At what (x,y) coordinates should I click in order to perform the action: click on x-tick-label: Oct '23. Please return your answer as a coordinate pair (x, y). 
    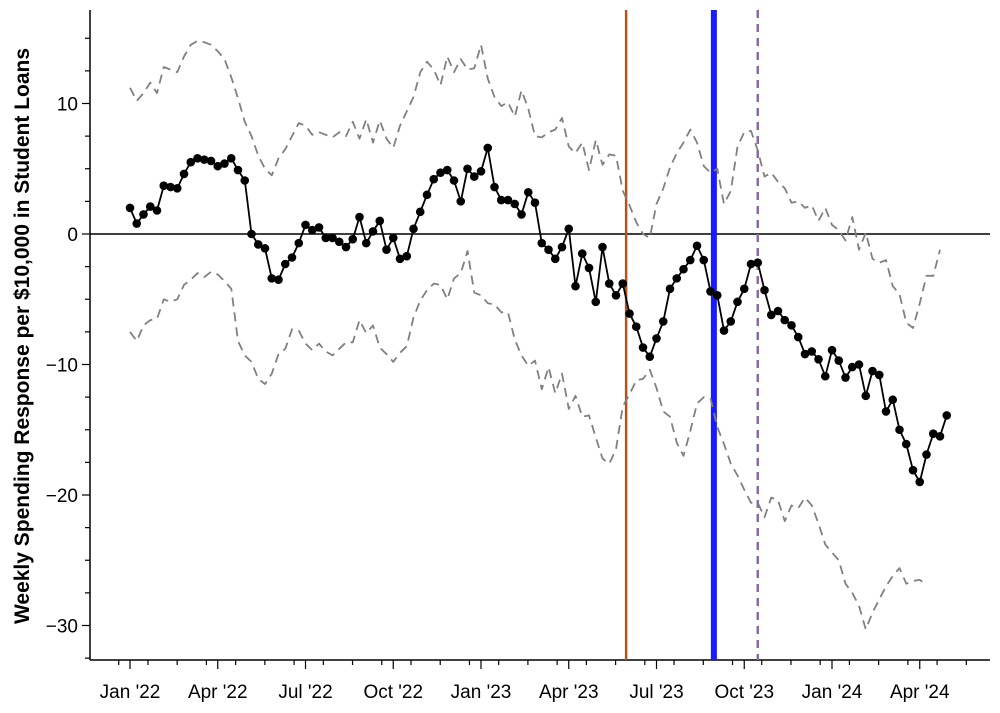
    Looking at the image, I should click on (744, 692).